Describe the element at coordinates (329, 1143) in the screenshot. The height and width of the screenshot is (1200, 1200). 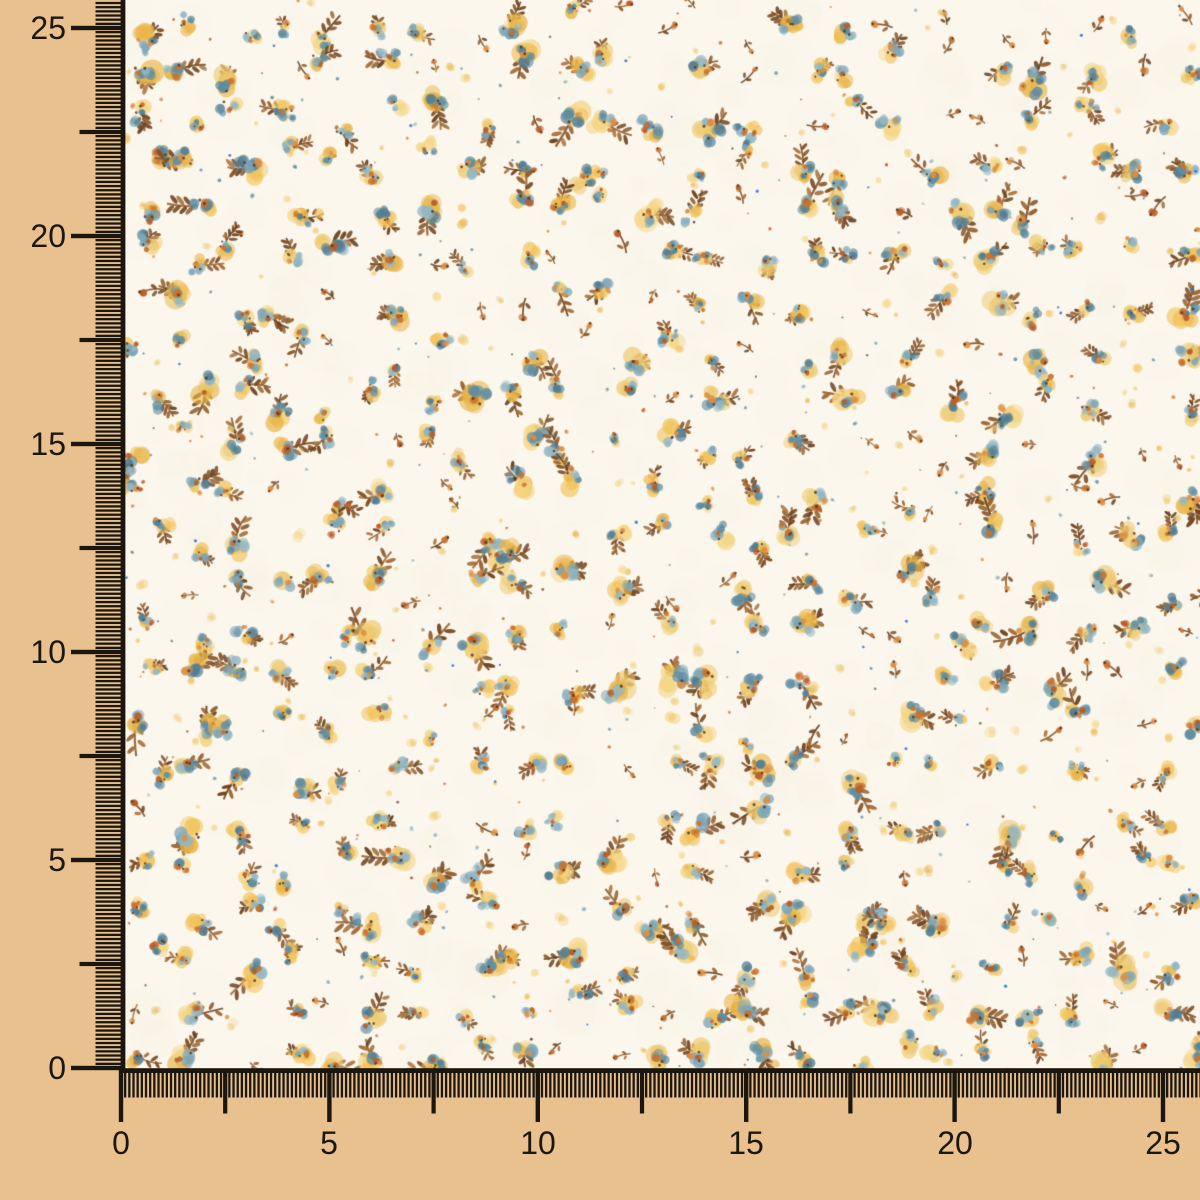
I see `h-ruler-label-5: 5` at that location.